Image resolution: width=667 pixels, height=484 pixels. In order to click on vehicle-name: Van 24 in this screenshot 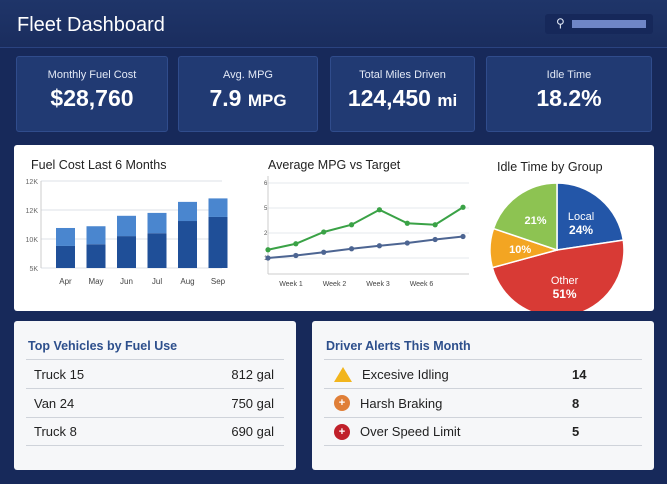, I will do `click(54, 403)`.